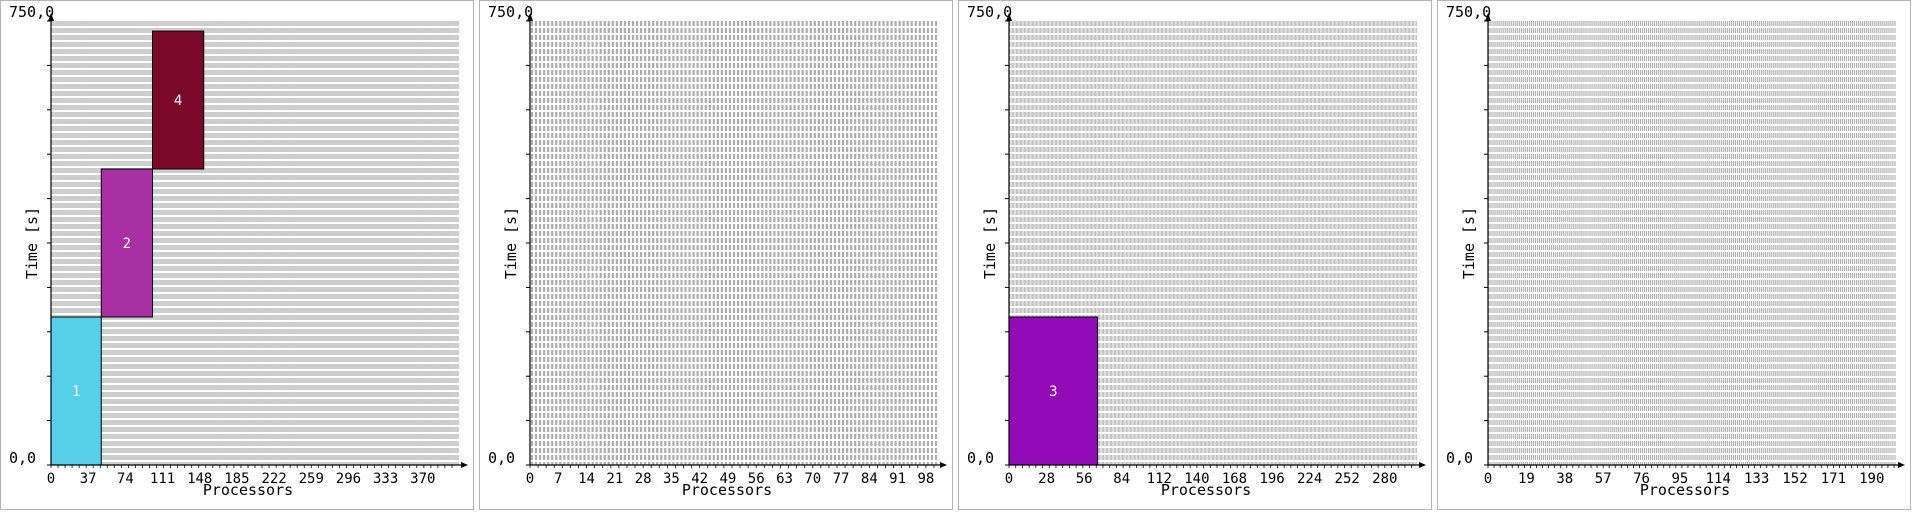  I want to click on x-tick-label: 133, so click(1756, 479).